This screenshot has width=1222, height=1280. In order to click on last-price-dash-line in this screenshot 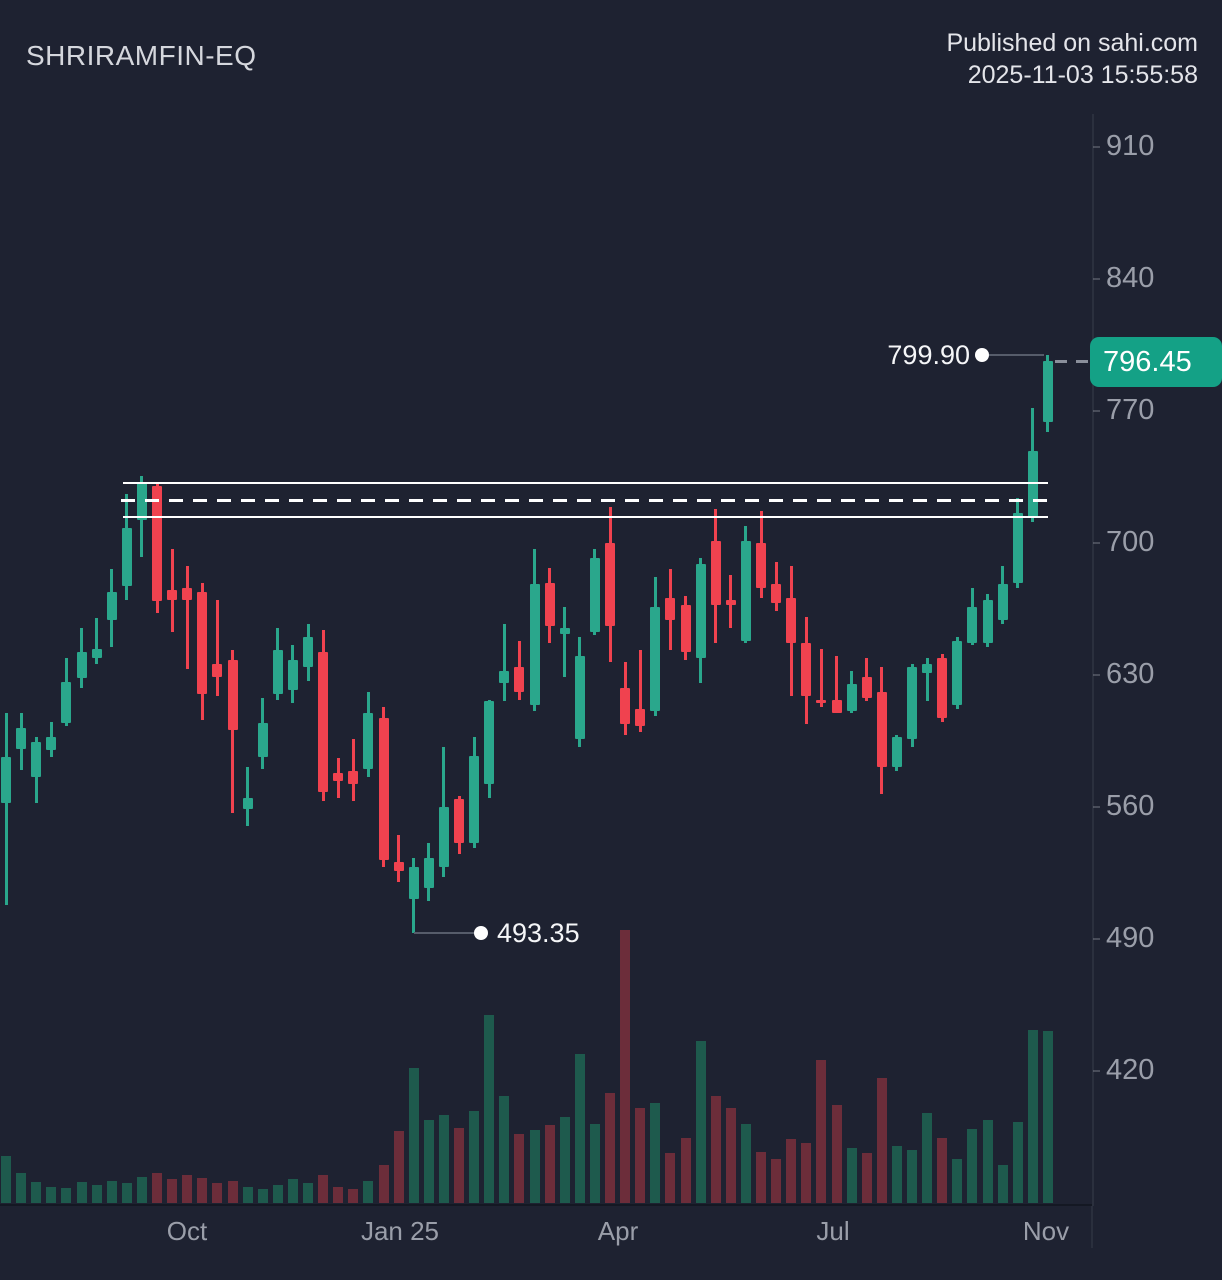, I will do `click(1072, 361)`.